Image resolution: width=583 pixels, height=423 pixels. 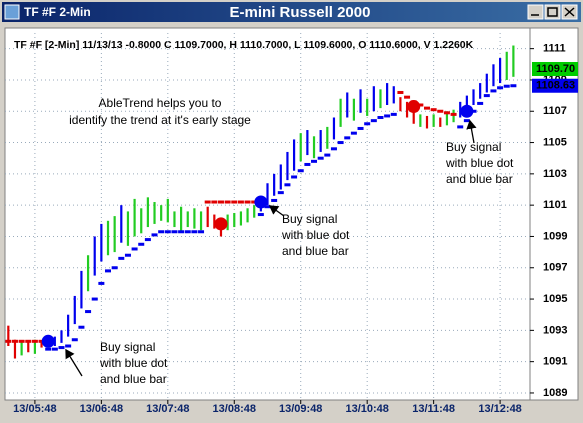 I want to click on x-tick-label: 13/11:48, so click(x=433, y=409).